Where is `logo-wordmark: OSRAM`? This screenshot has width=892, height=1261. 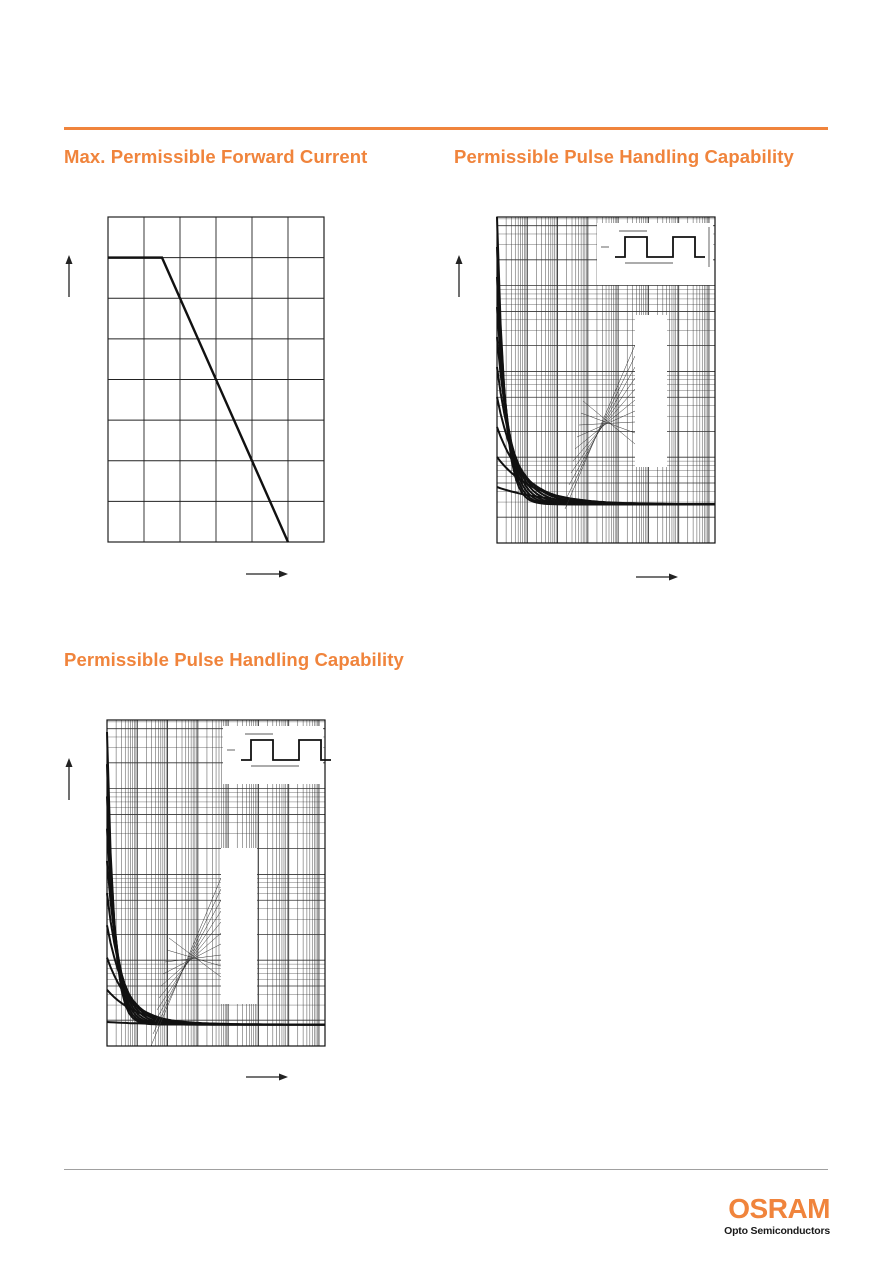 logo-wordmark: OSRAM is located at coordinates (779, 1208).